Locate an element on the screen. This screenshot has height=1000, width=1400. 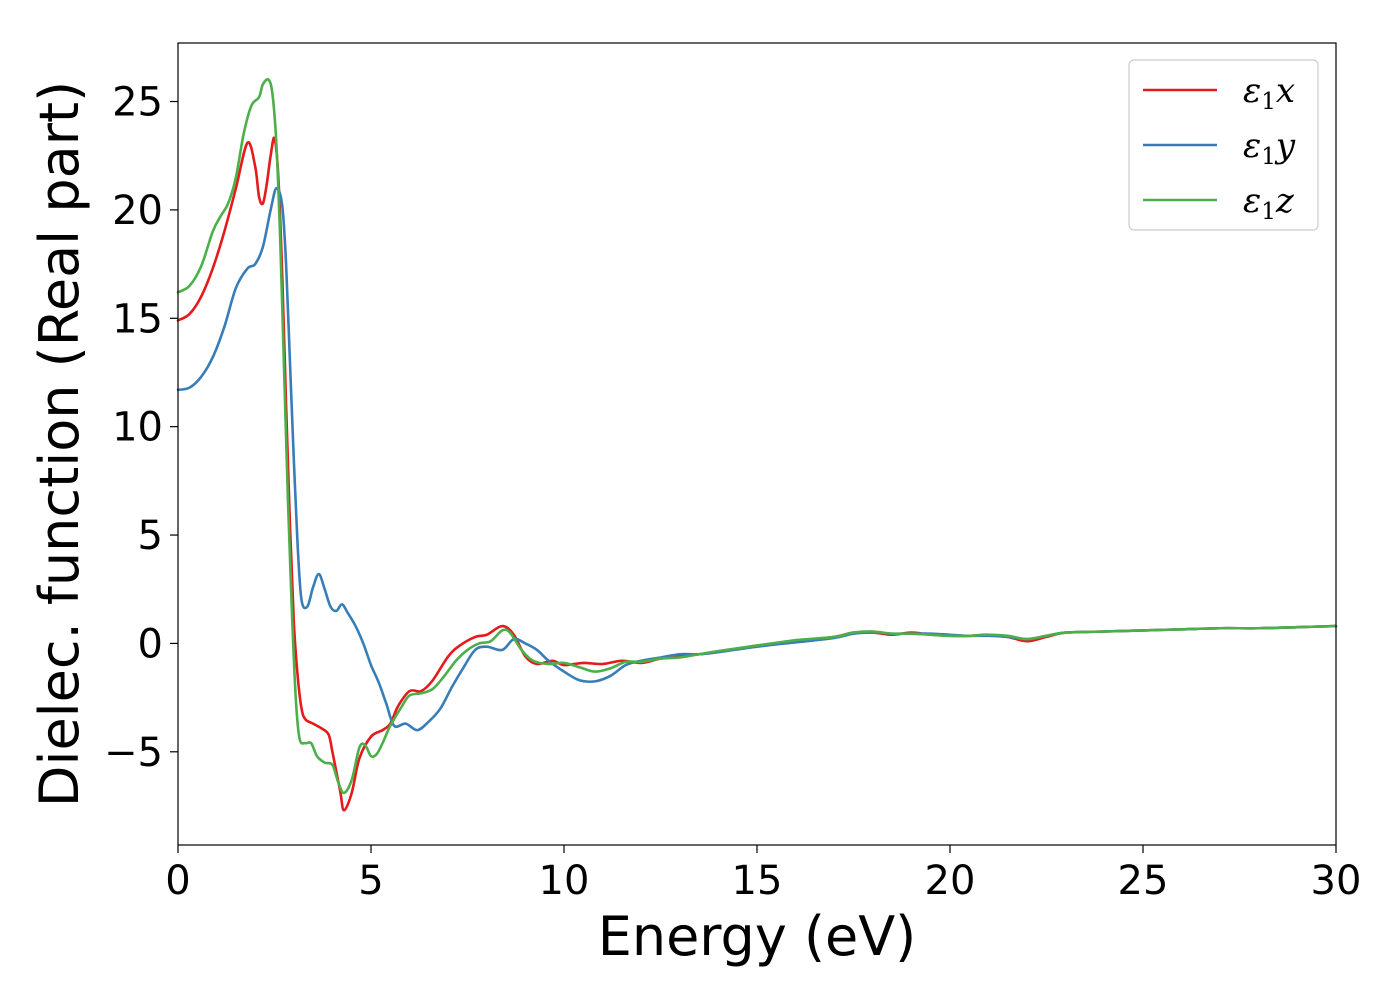
y-tick-label: 20 is located at coordinates (137, 211).